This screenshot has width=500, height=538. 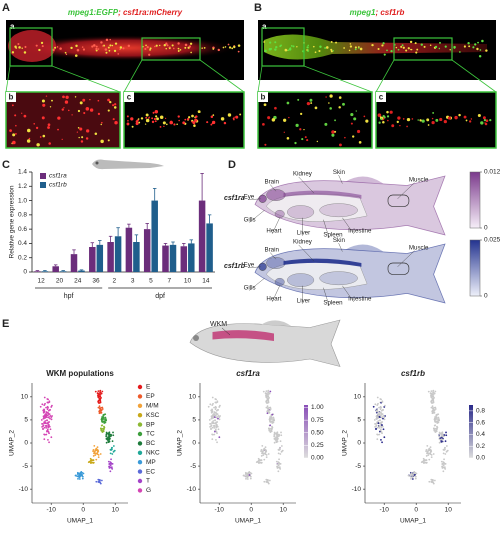 I want to click on organ-label: Gills, so click(x=250, y=287).